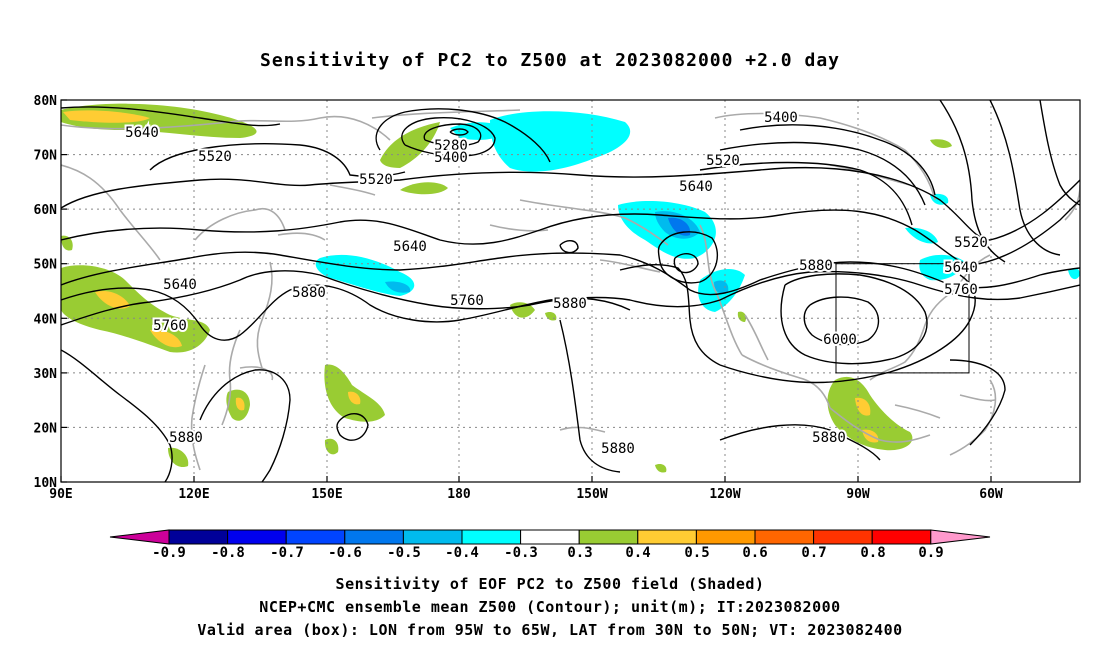  What do you see at coordinates (46, 265) in the screenshot?
I see `lat-label: 50N` at bounding box center [46, 265].